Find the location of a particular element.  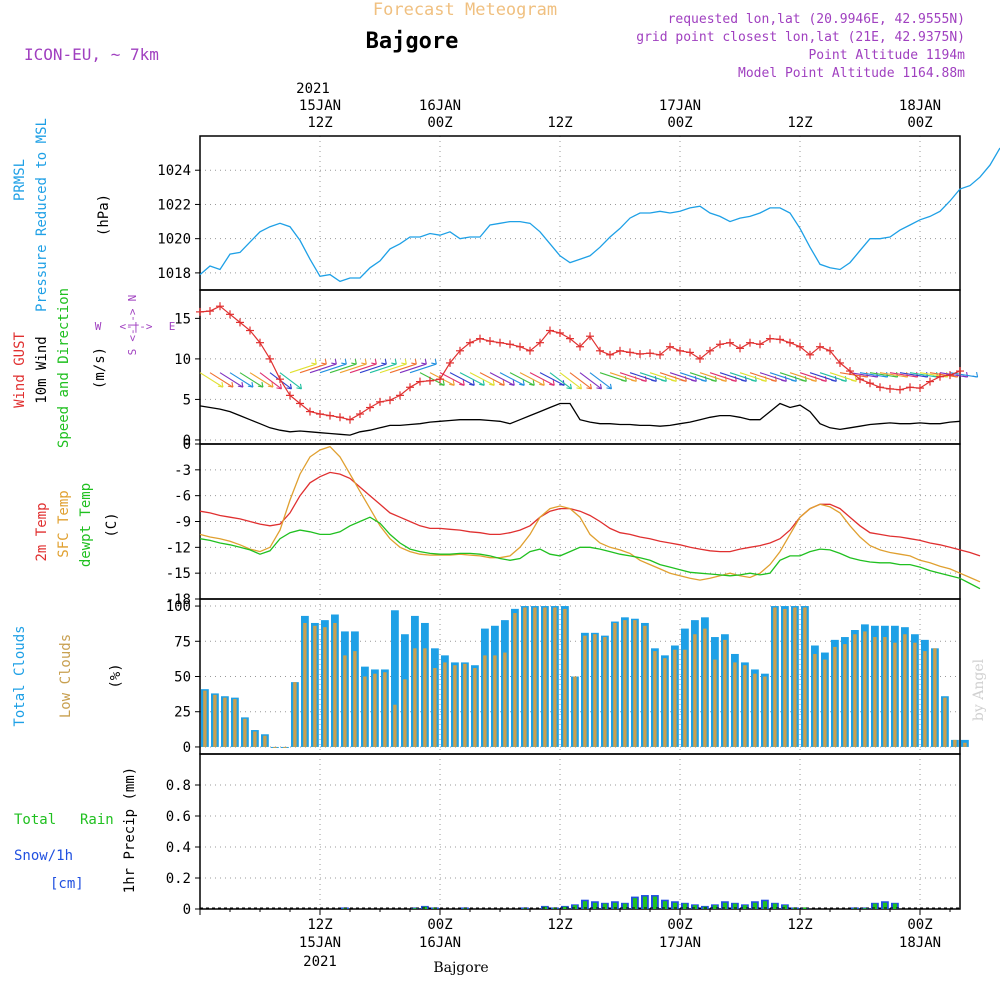

bottom-date-label: 15JAN is located at coordinates (320, 943).